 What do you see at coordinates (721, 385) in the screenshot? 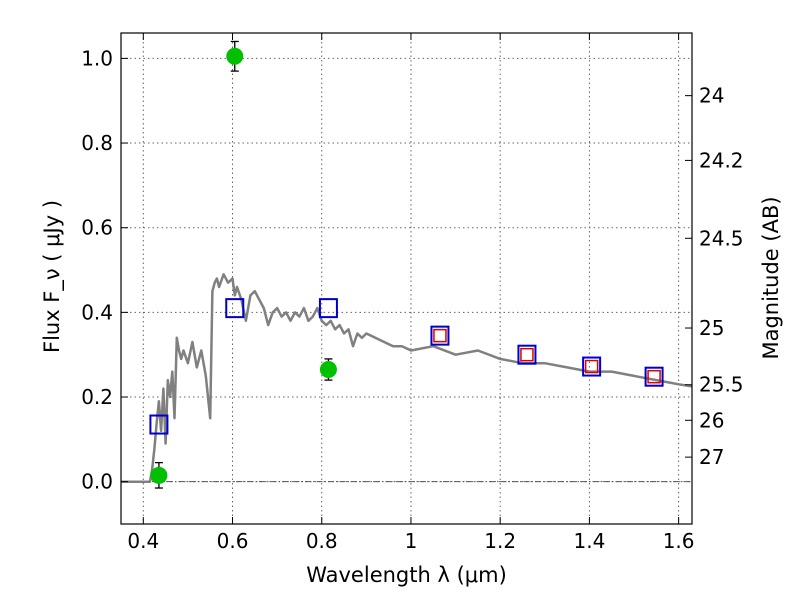
I see `y2-tick-label: 25.5` at bounding box center [721, 385].